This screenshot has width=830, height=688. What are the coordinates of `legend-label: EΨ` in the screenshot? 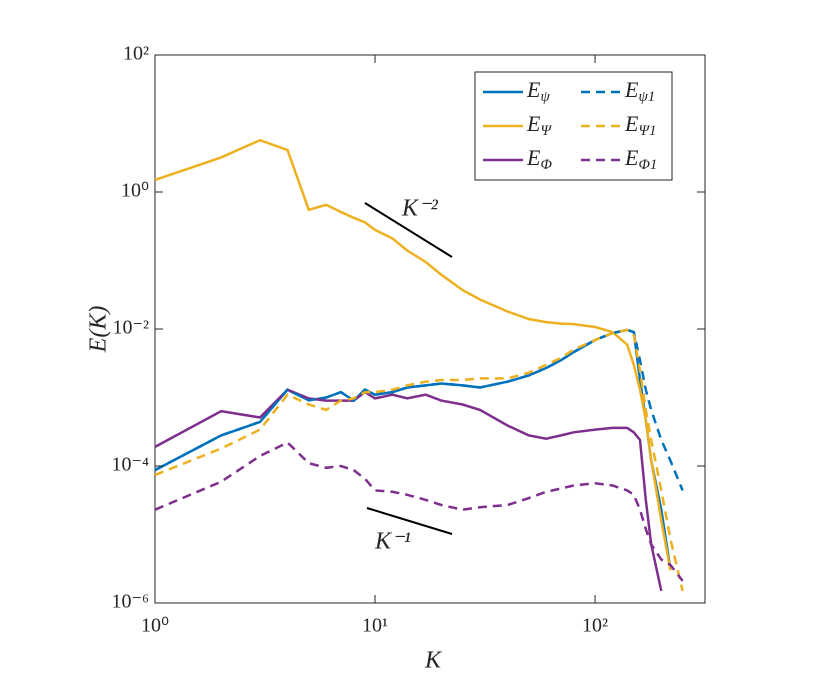 It's located at (539, 125).